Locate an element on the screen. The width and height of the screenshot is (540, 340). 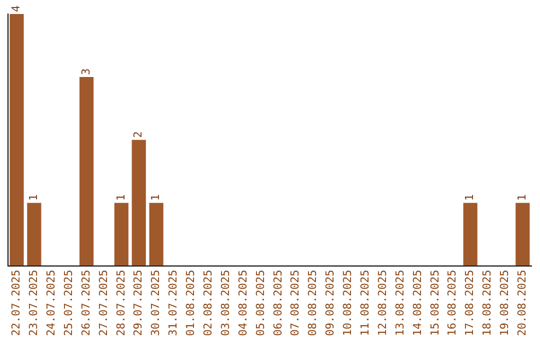
data-label: 3 is located at coordinates (85, 71).